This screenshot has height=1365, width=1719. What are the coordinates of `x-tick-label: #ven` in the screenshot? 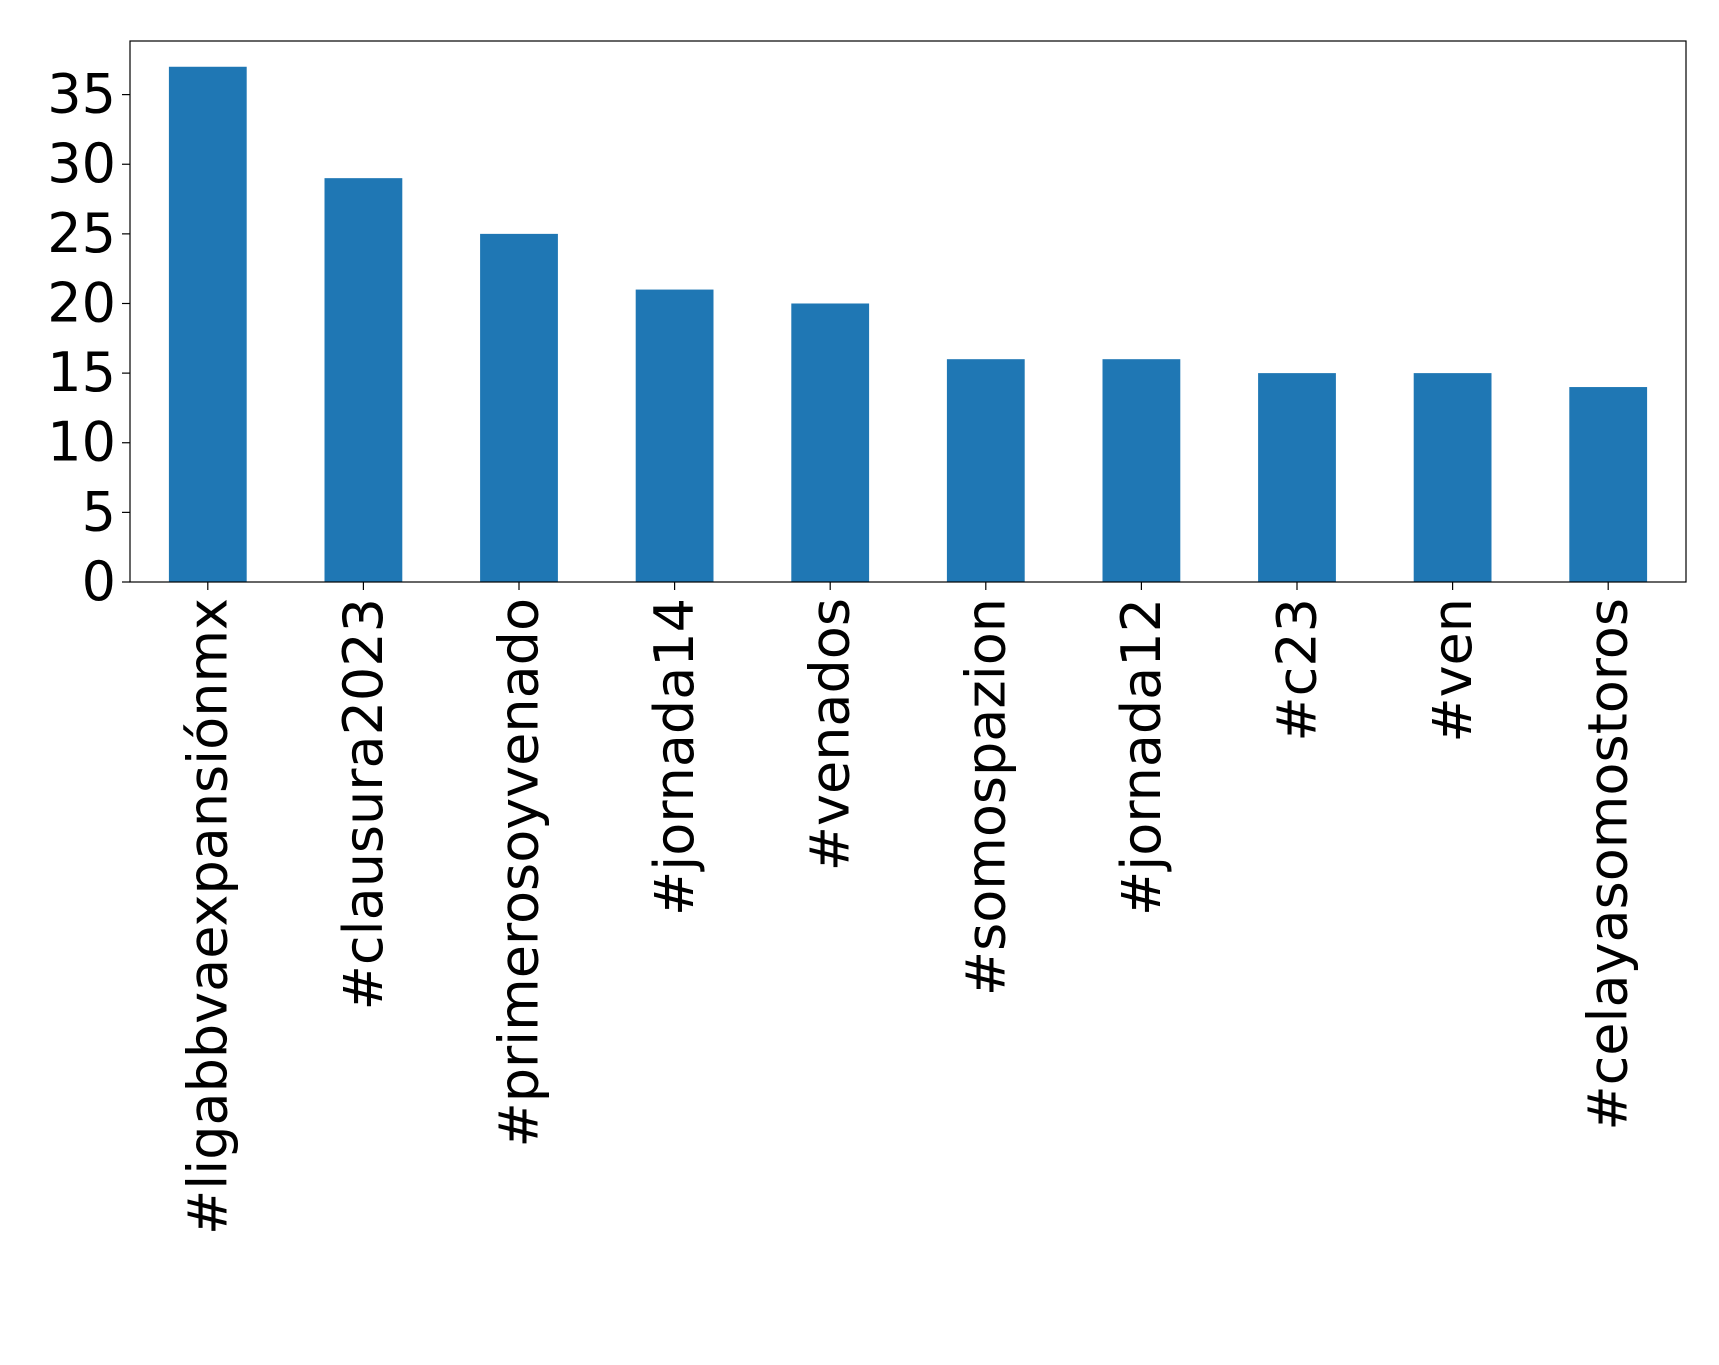 It's located at (1452, 670).